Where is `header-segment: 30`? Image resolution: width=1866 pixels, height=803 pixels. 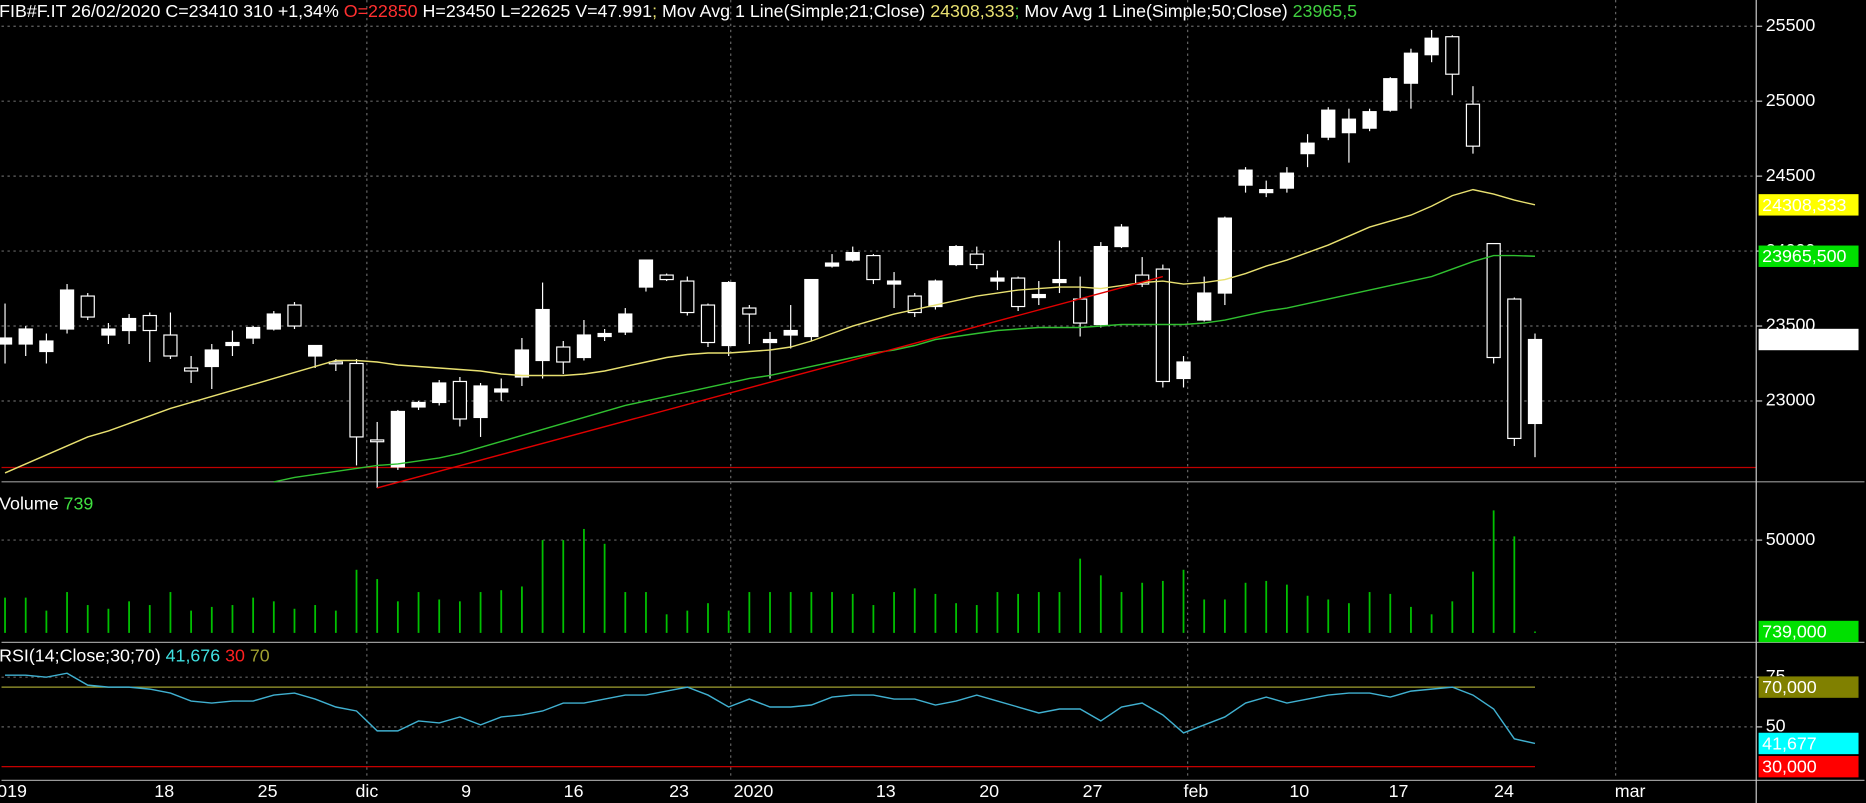
header-segment: 30 is located at coordinates (232, 655).